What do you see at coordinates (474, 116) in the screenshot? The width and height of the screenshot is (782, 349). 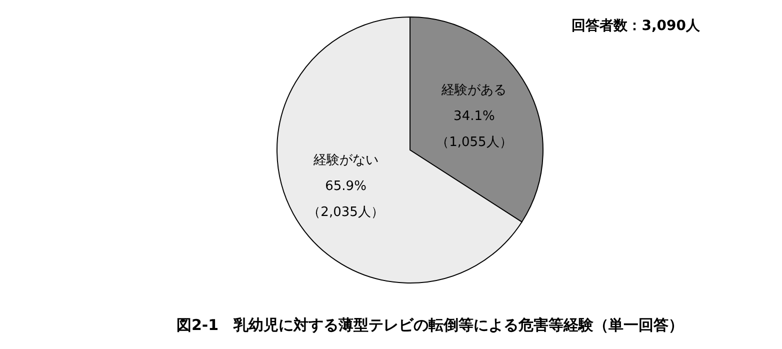 I see `data-label: 34.1%` at bounding box center [474, 116].